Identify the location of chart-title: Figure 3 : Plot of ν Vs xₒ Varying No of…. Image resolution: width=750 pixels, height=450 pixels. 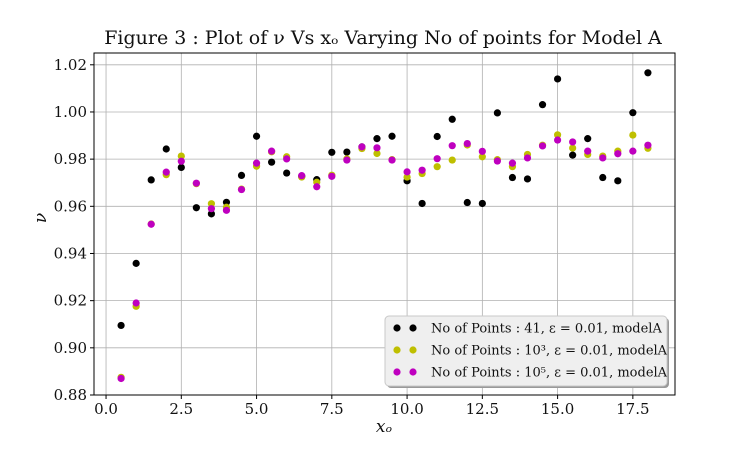
(383, 38).